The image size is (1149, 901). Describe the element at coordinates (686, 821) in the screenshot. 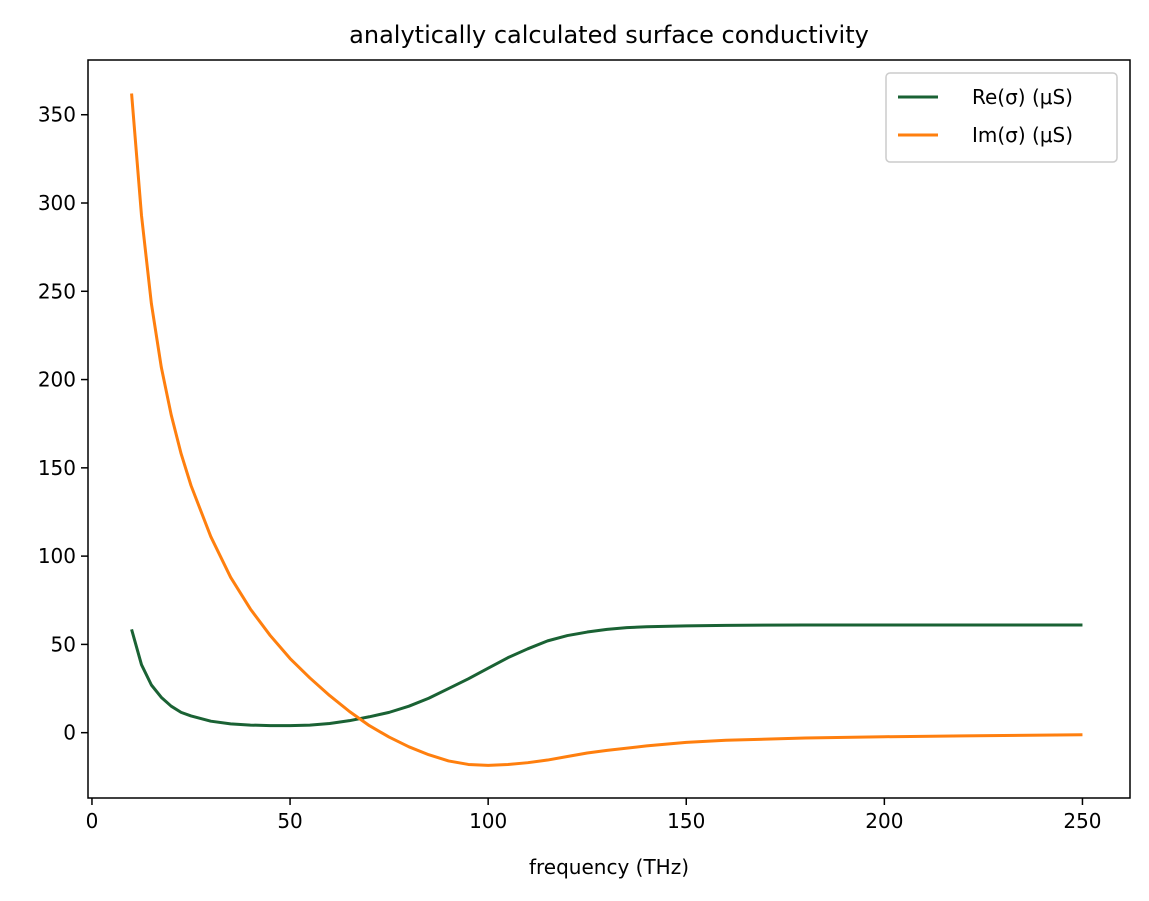

I see `x-tick-label: 150` at that location.